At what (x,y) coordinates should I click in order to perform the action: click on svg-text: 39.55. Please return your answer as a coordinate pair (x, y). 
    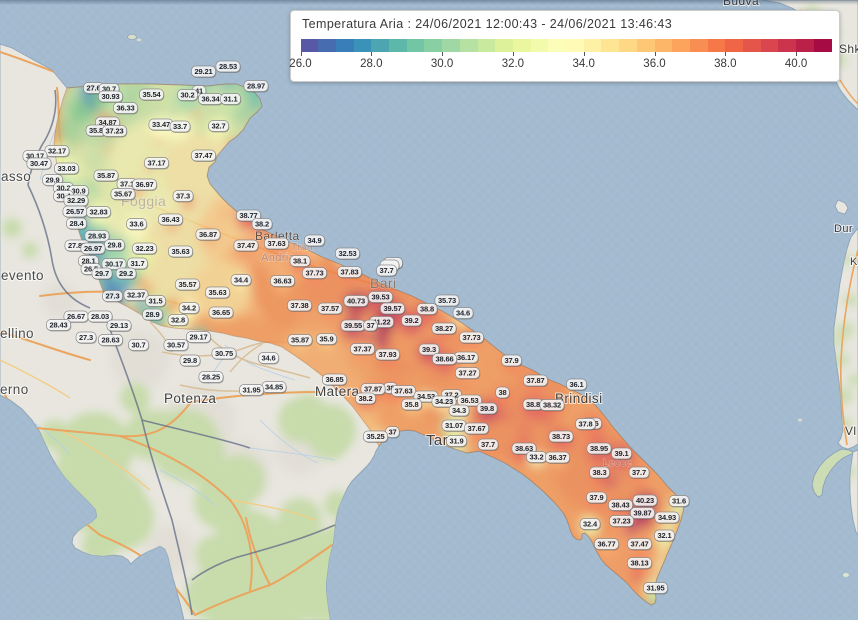
    Looking at the image, I should click on (353, 325).